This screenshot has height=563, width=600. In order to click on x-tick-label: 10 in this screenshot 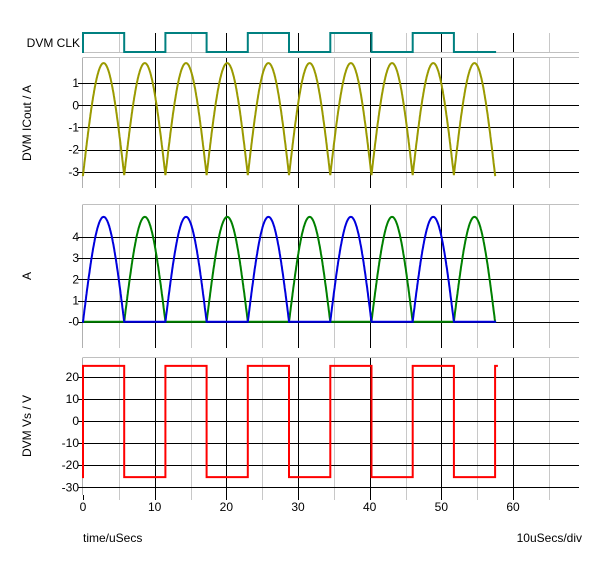, I will do `click(155, 507)`.